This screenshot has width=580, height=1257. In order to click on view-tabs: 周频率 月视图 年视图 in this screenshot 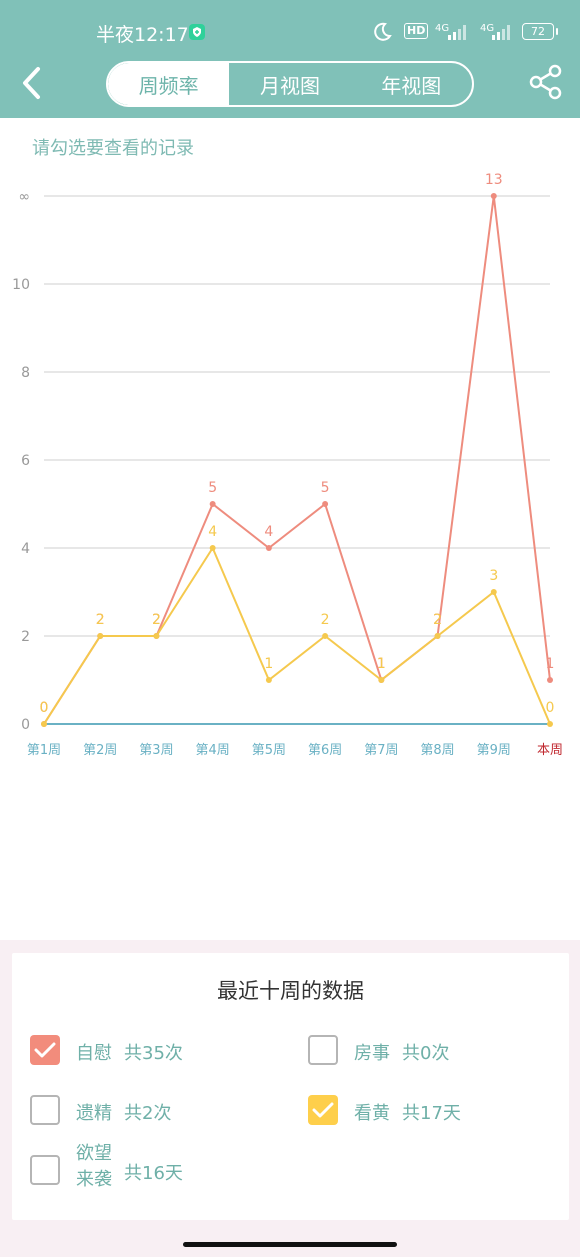, I will do `click(290, 84)`.